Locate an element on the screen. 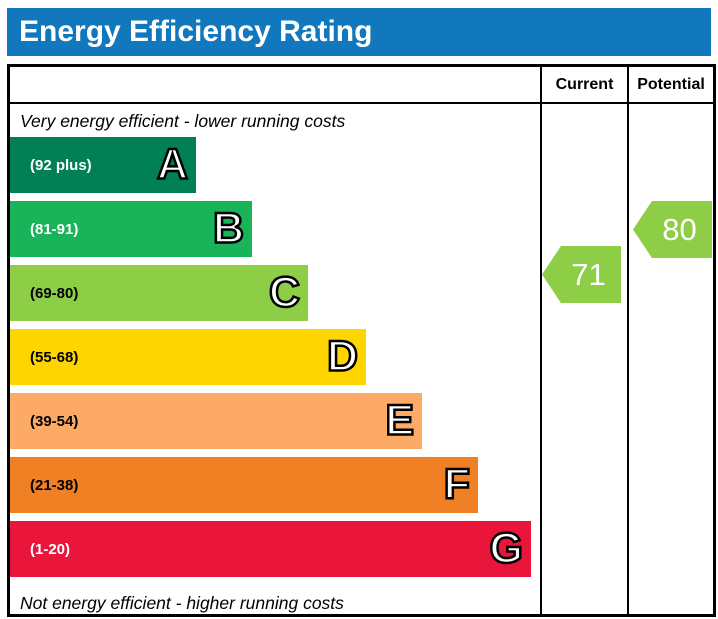  band-row-a: (92 plus) A is located at coordinates (275, 165).